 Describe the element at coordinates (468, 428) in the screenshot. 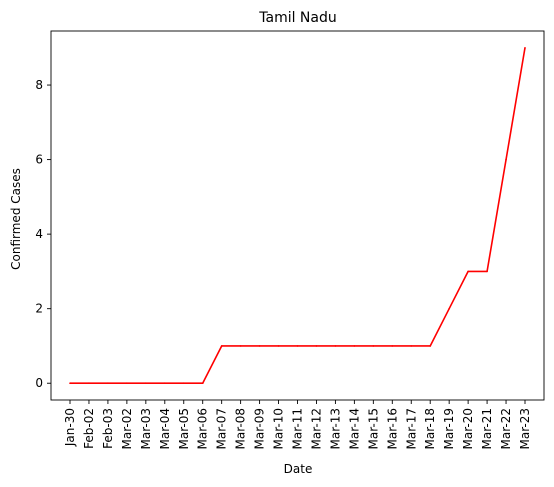

I see `x-tick-label: Mar-20` at that location.